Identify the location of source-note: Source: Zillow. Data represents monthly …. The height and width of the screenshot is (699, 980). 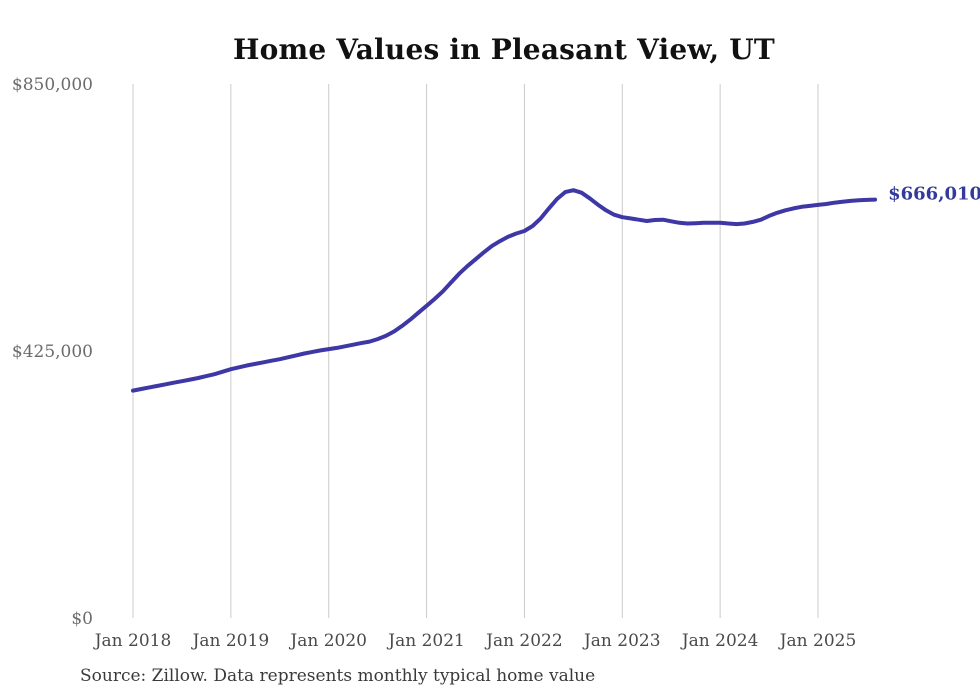
(338, 676).